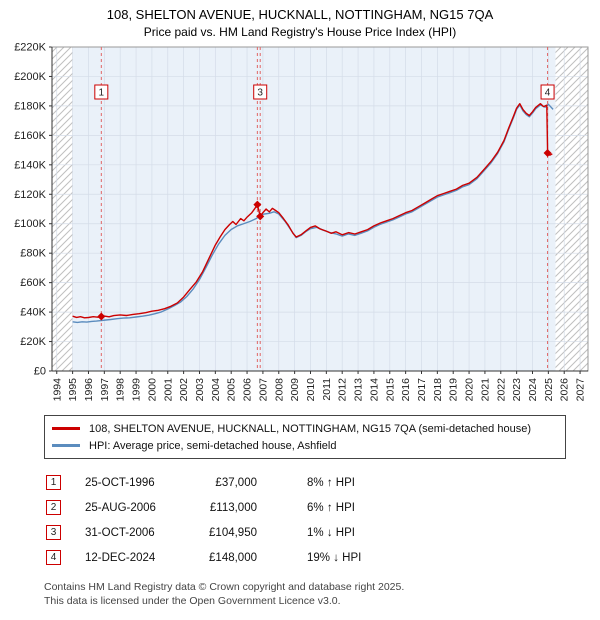 The image size is (600, 620). I want to click on svg-text: 4, so click(548, 93).